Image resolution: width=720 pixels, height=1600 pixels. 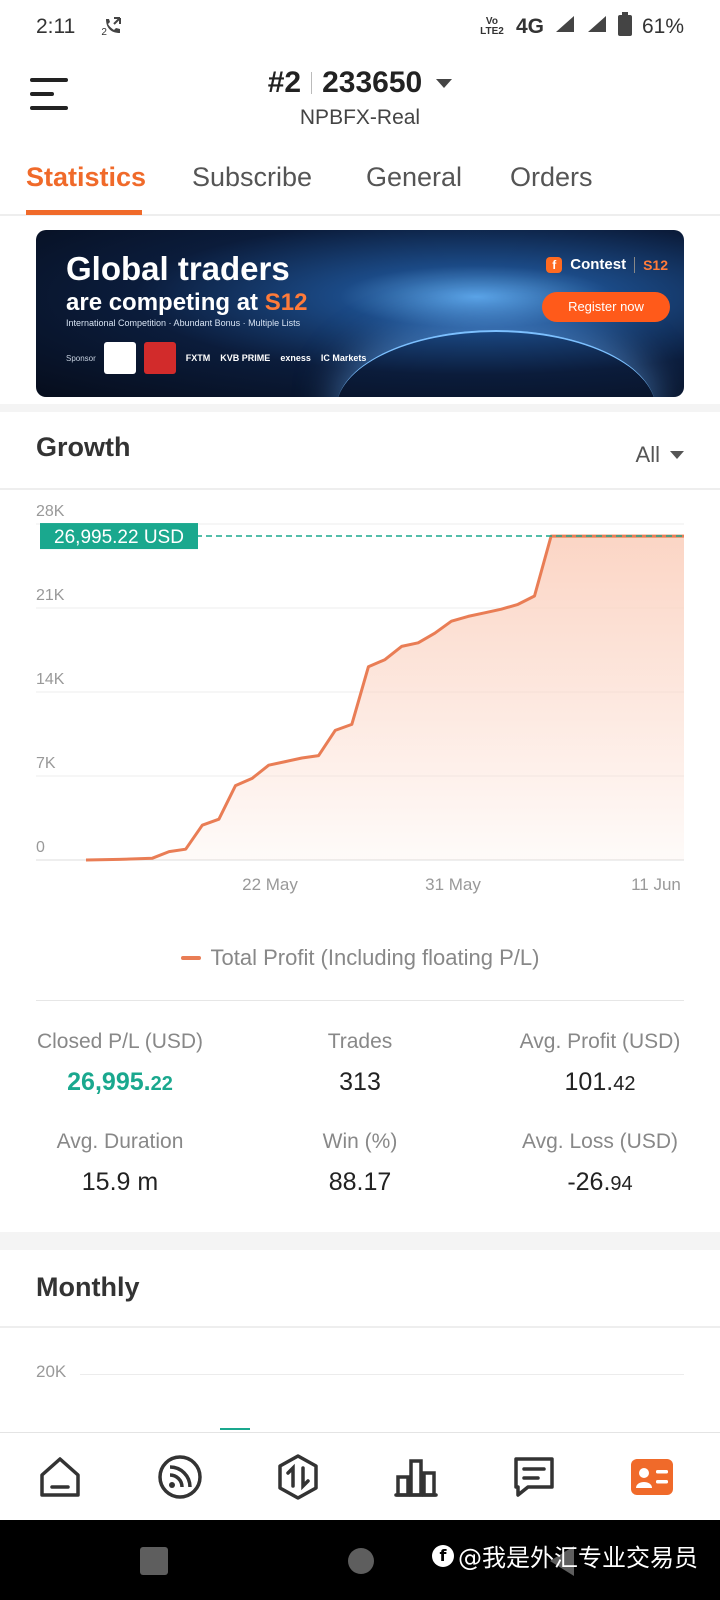 I want to click on stat-value: 15.9 m, so click(x=120, y=1182).